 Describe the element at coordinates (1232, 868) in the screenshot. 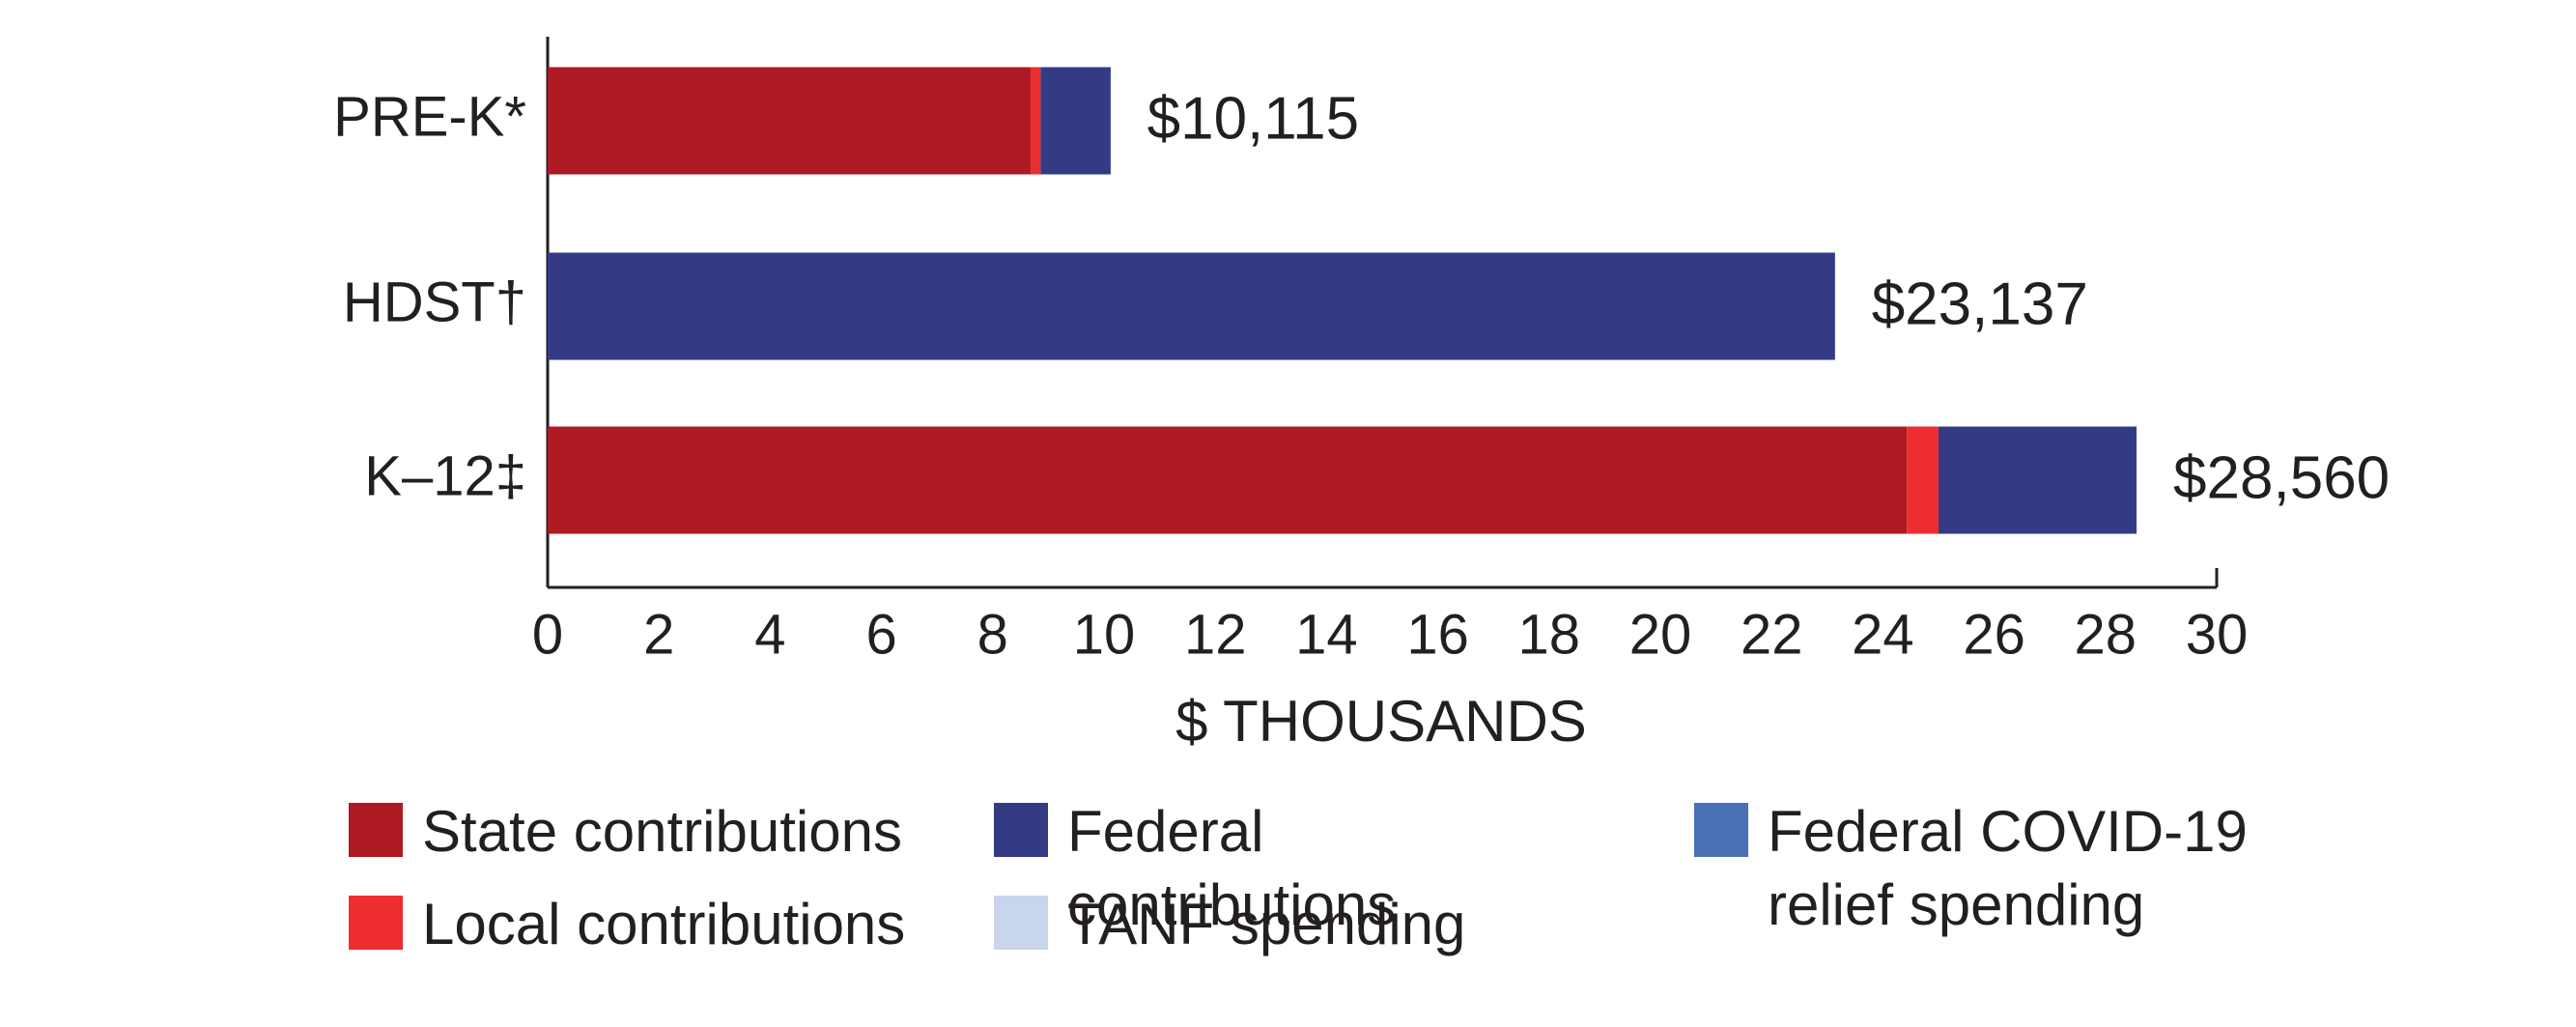

I see `legend-label: Federal contributions` at that location.